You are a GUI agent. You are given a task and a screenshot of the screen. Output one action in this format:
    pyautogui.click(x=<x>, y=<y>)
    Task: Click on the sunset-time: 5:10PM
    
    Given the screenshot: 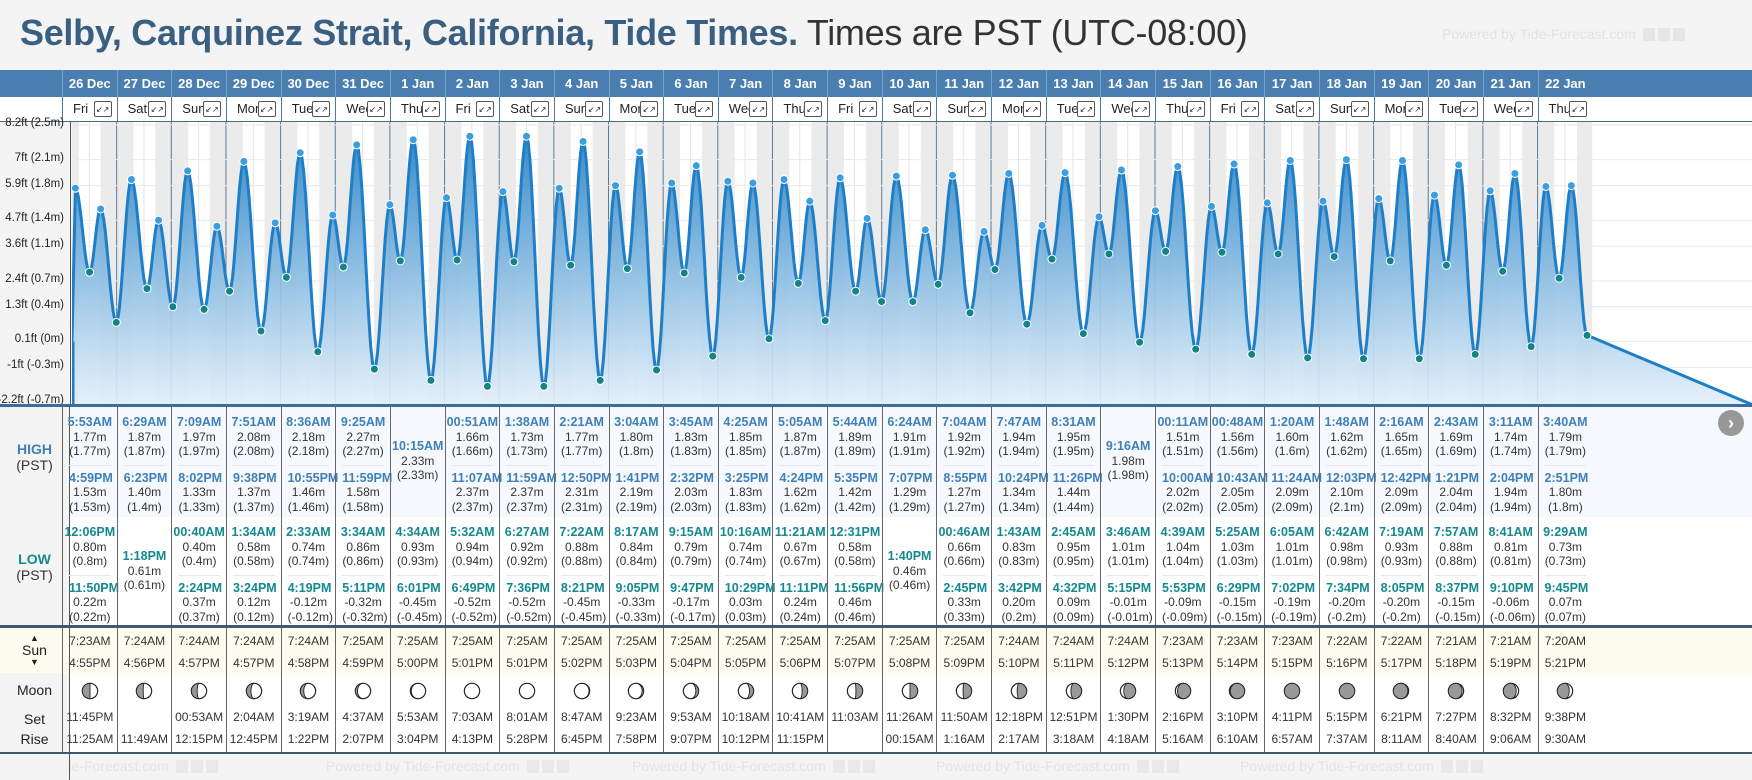 What is the action you would take?
    pyautogui.click(x=1019, y=663)
    